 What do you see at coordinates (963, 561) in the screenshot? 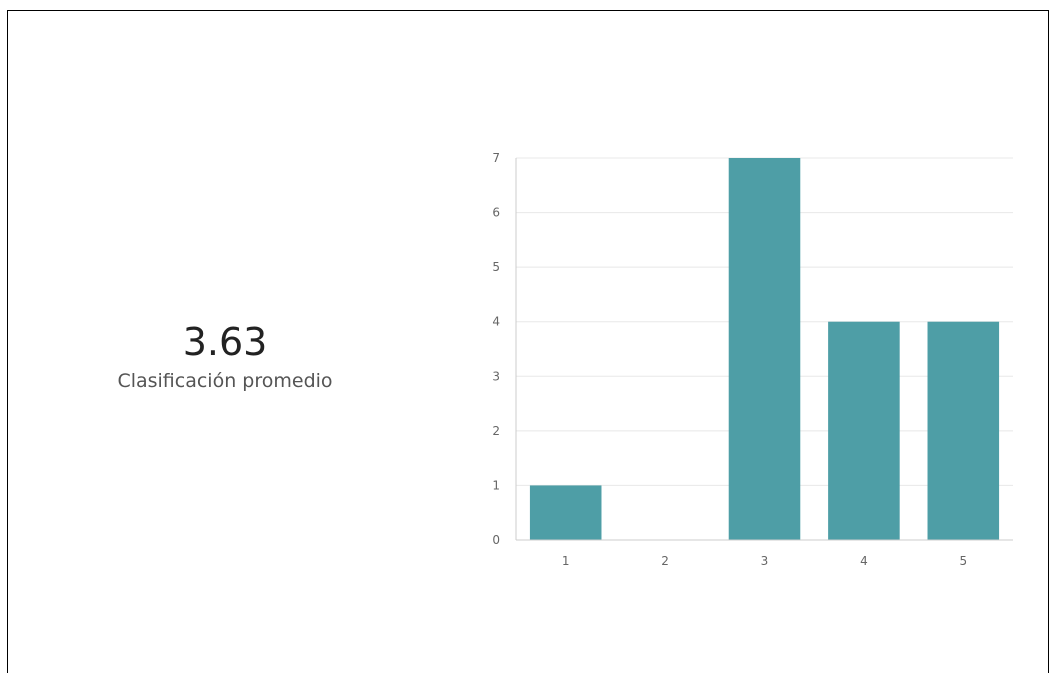
I see `x-tick-label: 5` at bounding box center [963, 561].